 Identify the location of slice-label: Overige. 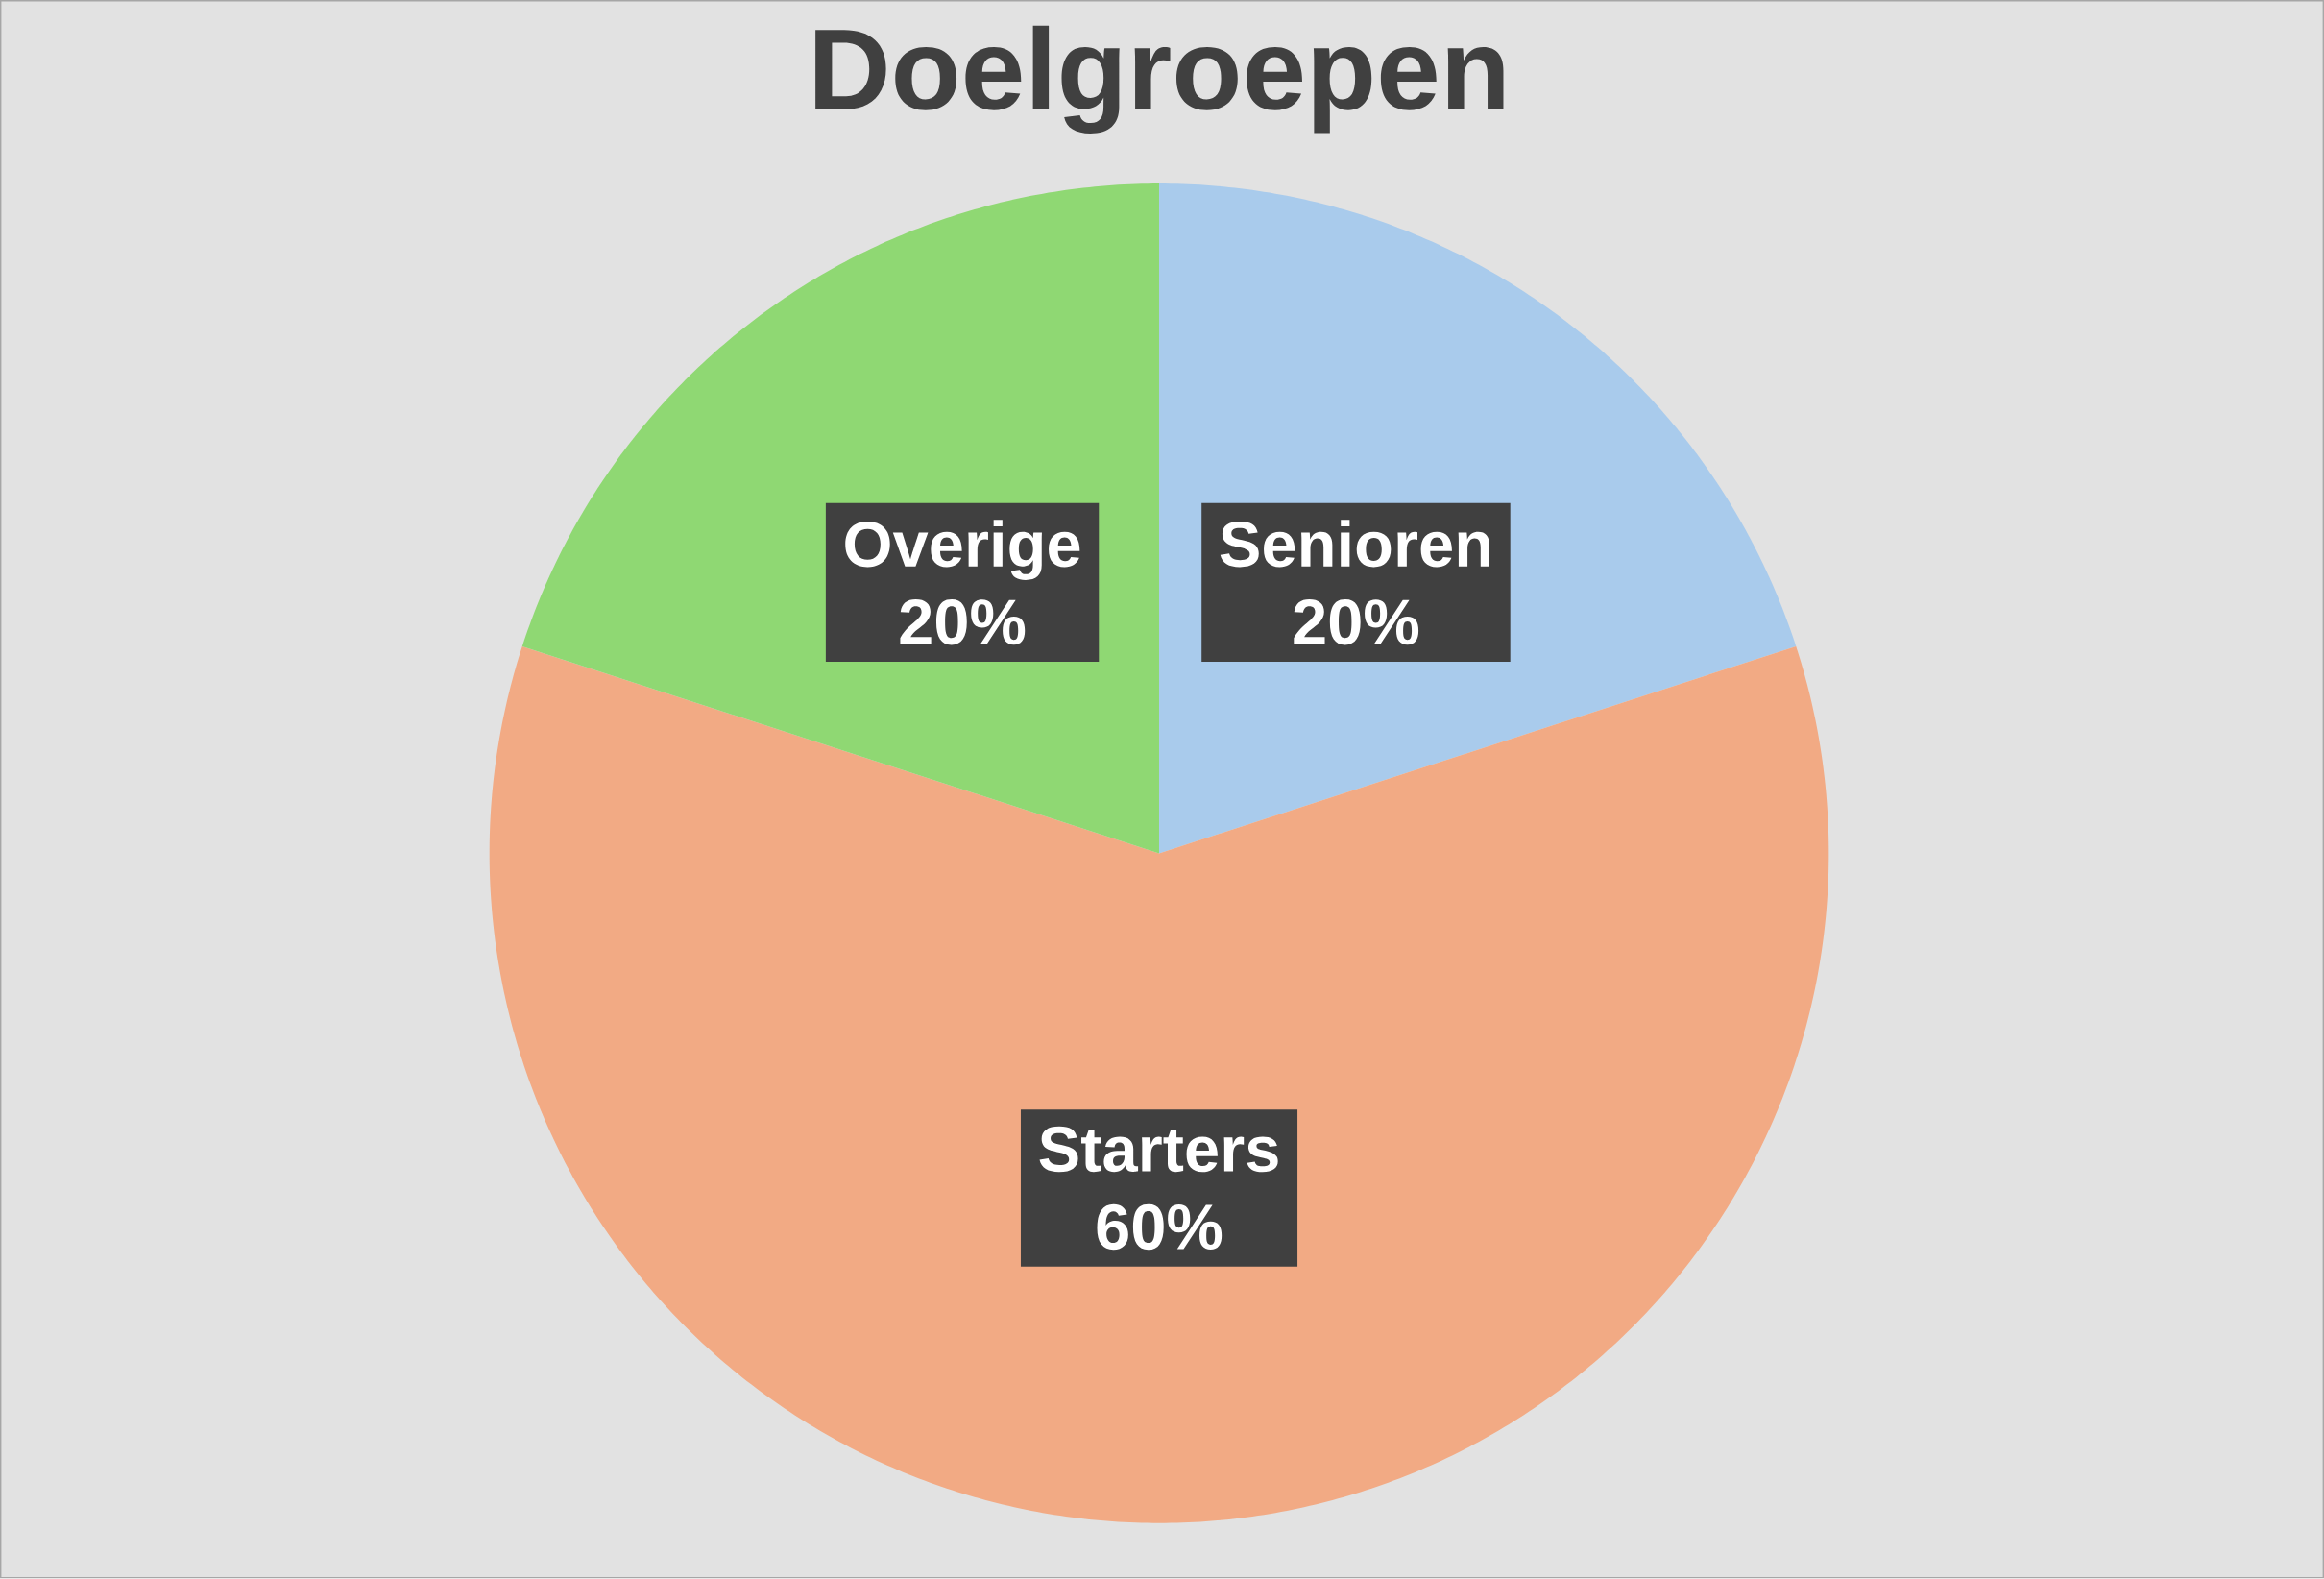
(962, 550).